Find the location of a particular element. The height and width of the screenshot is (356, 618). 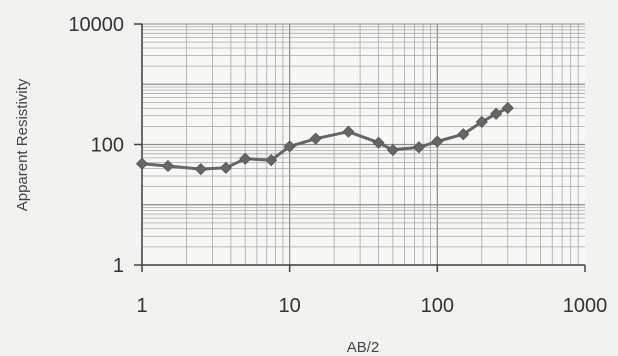

x-axis-title: AB/2 is located at coordinates (363, 347).